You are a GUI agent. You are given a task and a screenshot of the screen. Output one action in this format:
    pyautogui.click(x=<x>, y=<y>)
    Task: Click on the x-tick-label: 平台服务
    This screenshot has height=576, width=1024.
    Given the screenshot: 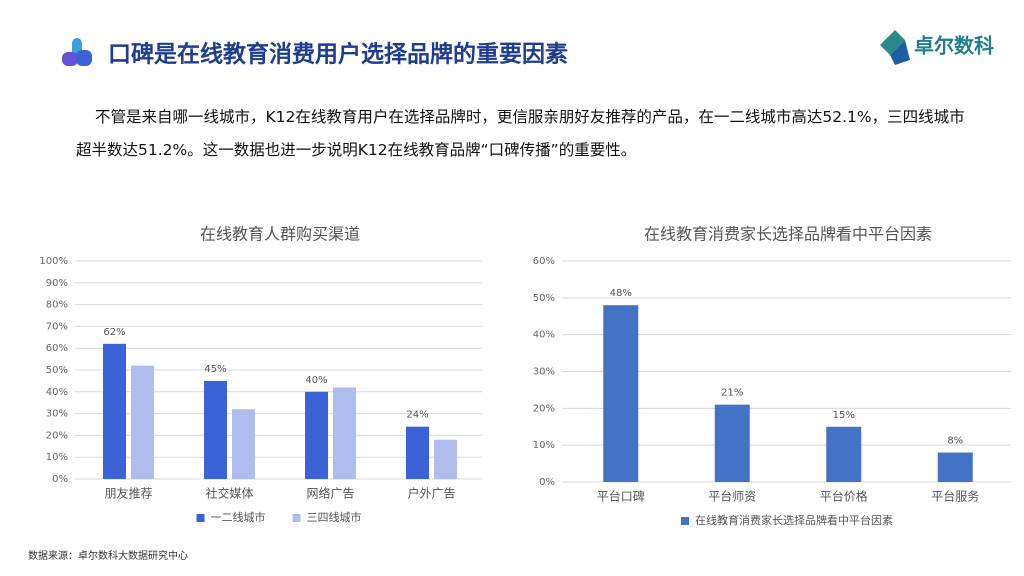 What is the action you would take?
    pyautogui.click(x=955, y=496)
    